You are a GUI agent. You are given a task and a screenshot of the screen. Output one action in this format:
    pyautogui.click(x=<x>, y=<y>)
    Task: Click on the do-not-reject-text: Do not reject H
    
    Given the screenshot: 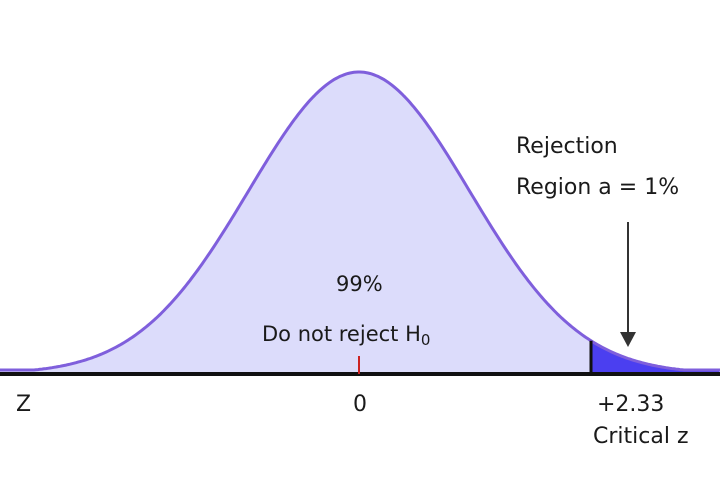 What is the action you would take?
    pyautogui.click(x=341, y=334)
    